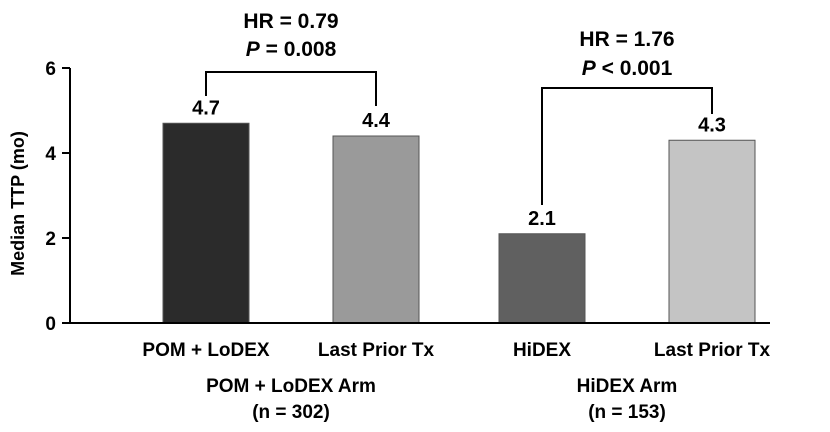  I want to click on bar-value-label: 4.4, so click(376, 121).